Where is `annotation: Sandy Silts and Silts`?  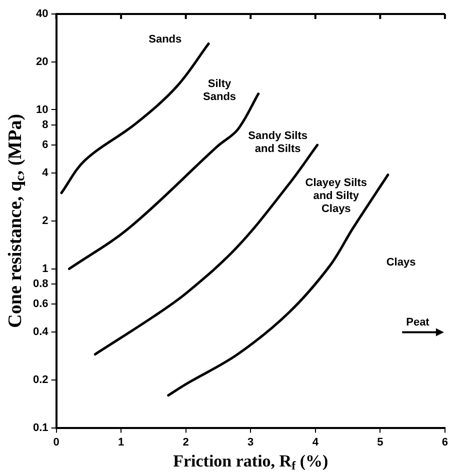
annotation: Sandy Silts and Silts is located at coordinates (278, 142).